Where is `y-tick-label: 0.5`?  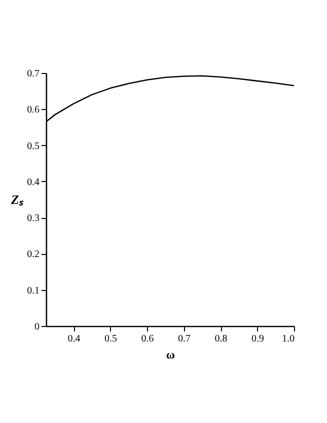 y-tick-label: 0.5 is located at coordinates (33, 146).